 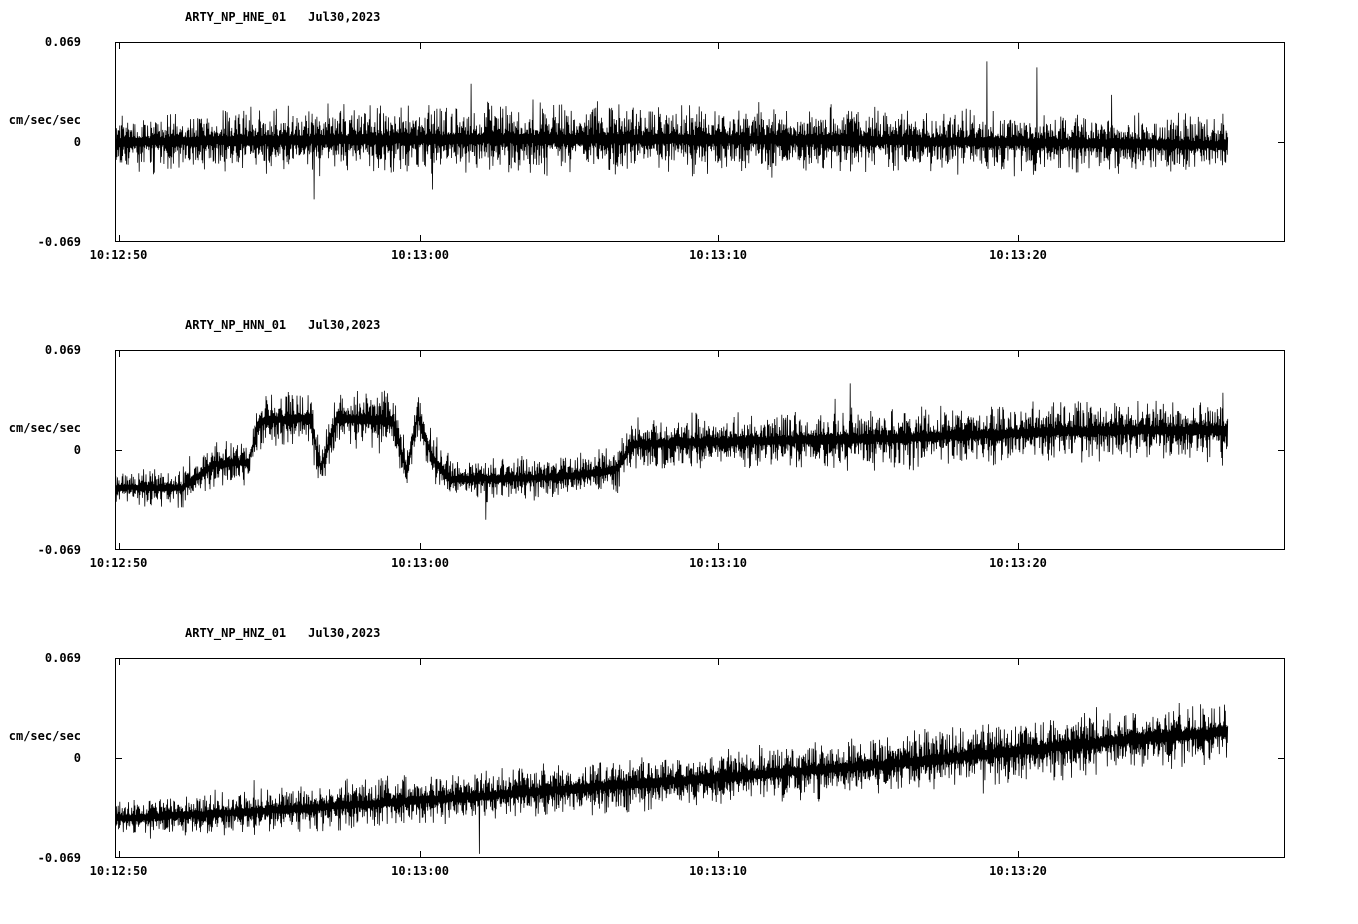 What do you see at coordinates (57, 450) in the screenshot?
I see `y-axis-hnn: 0.069 cm/sec/sec 0 -0.069` at bounding box center [57, 450].